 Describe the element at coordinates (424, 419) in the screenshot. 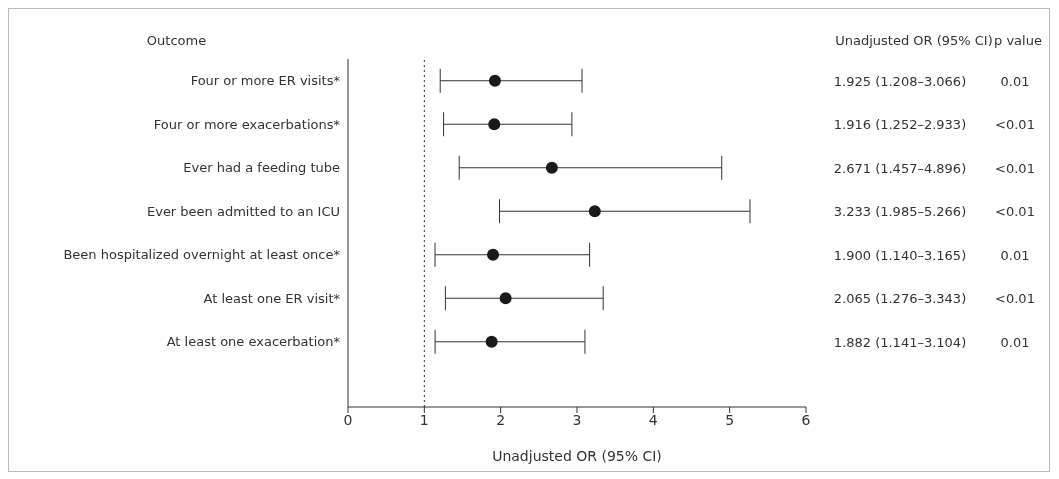

I see `x-tick-label: 1` at that location.